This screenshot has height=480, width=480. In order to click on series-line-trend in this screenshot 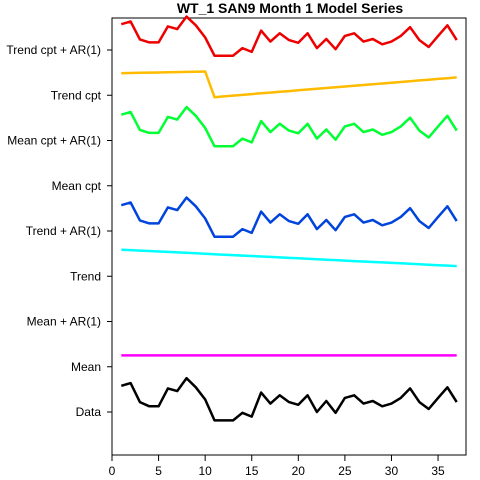, I will do `click(289, 258)`.